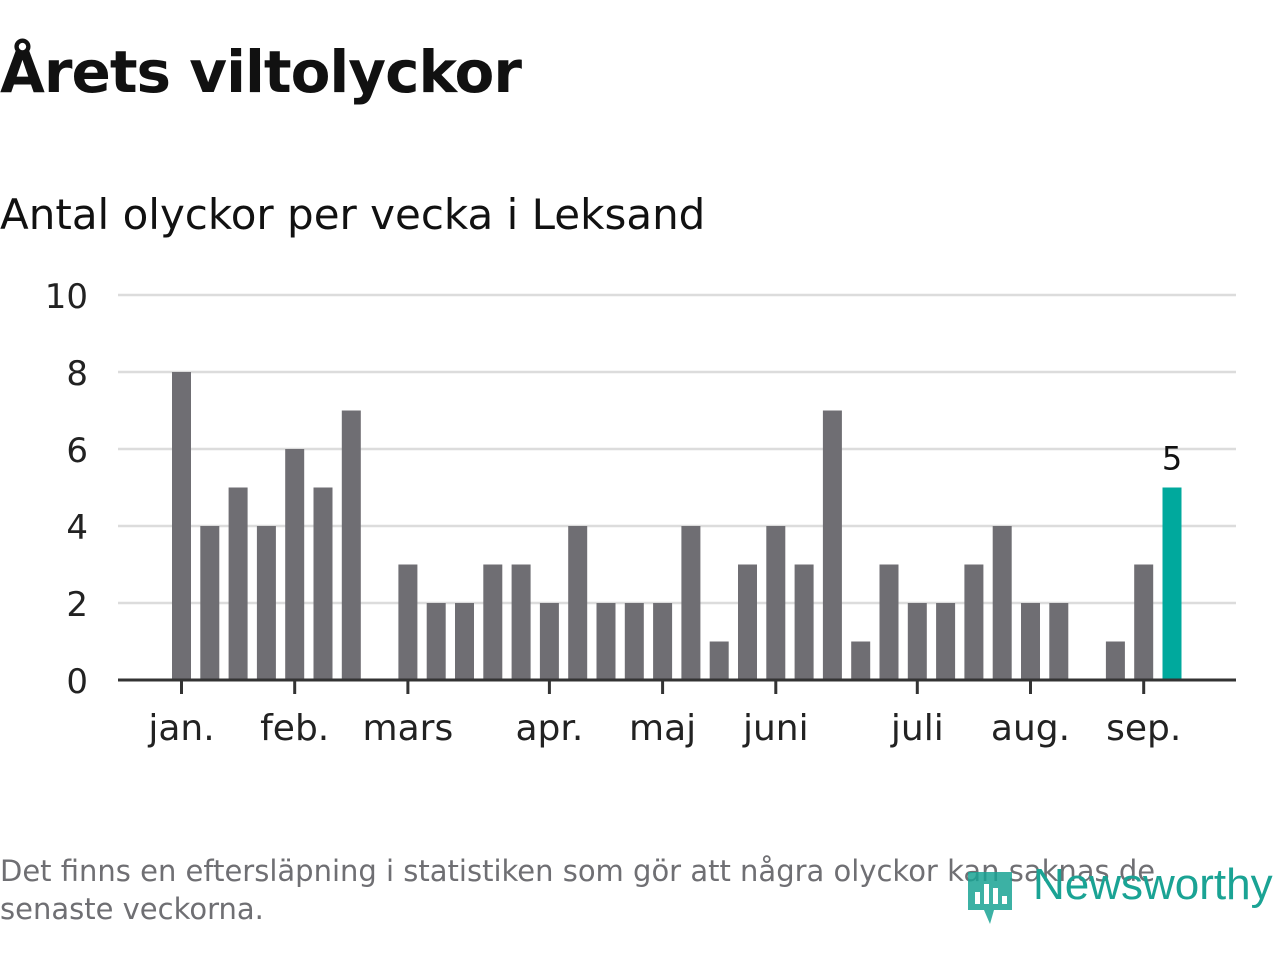 The width and height of the screenshot is (1280, 960). I want to click on annotations: 5, so click(1172, 459).